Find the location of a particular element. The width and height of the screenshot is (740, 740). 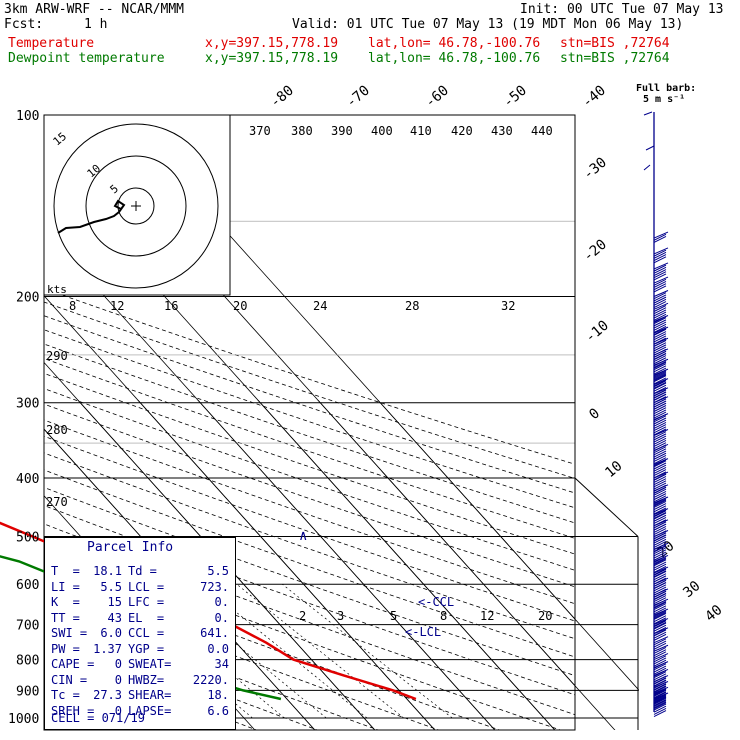

dry-adiabat is located at coordinates (242, 656).